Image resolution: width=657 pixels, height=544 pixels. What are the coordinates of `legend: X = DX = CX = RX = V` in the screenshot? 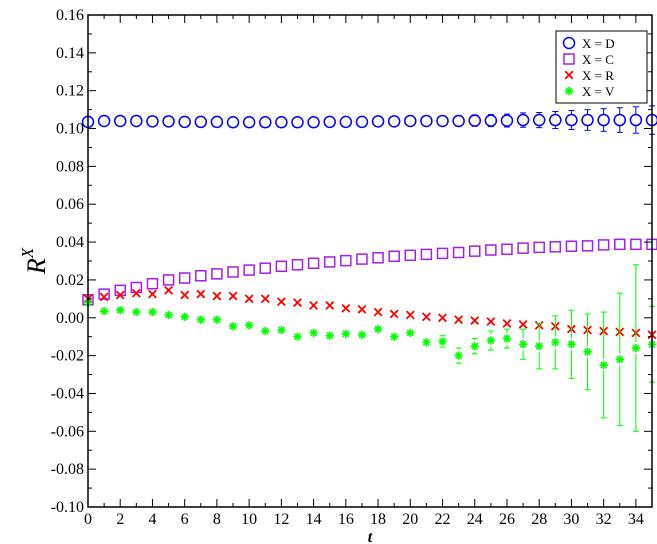 It's located at (601, 67).